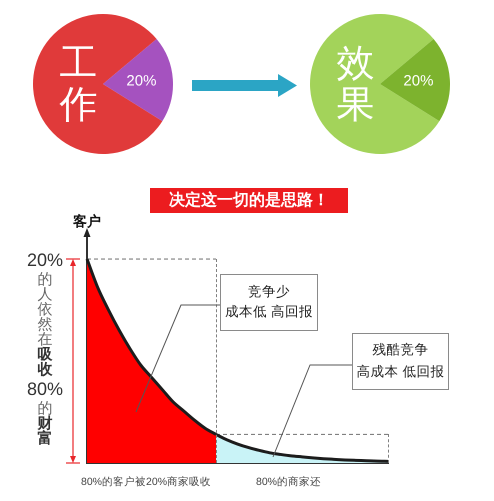 The image size is (494, 501). What do you see at coordinates (45, 348) in the screenshot?
I see `text: 20%的人依然在吸收80%的财富` at bounding box center [45, 348].